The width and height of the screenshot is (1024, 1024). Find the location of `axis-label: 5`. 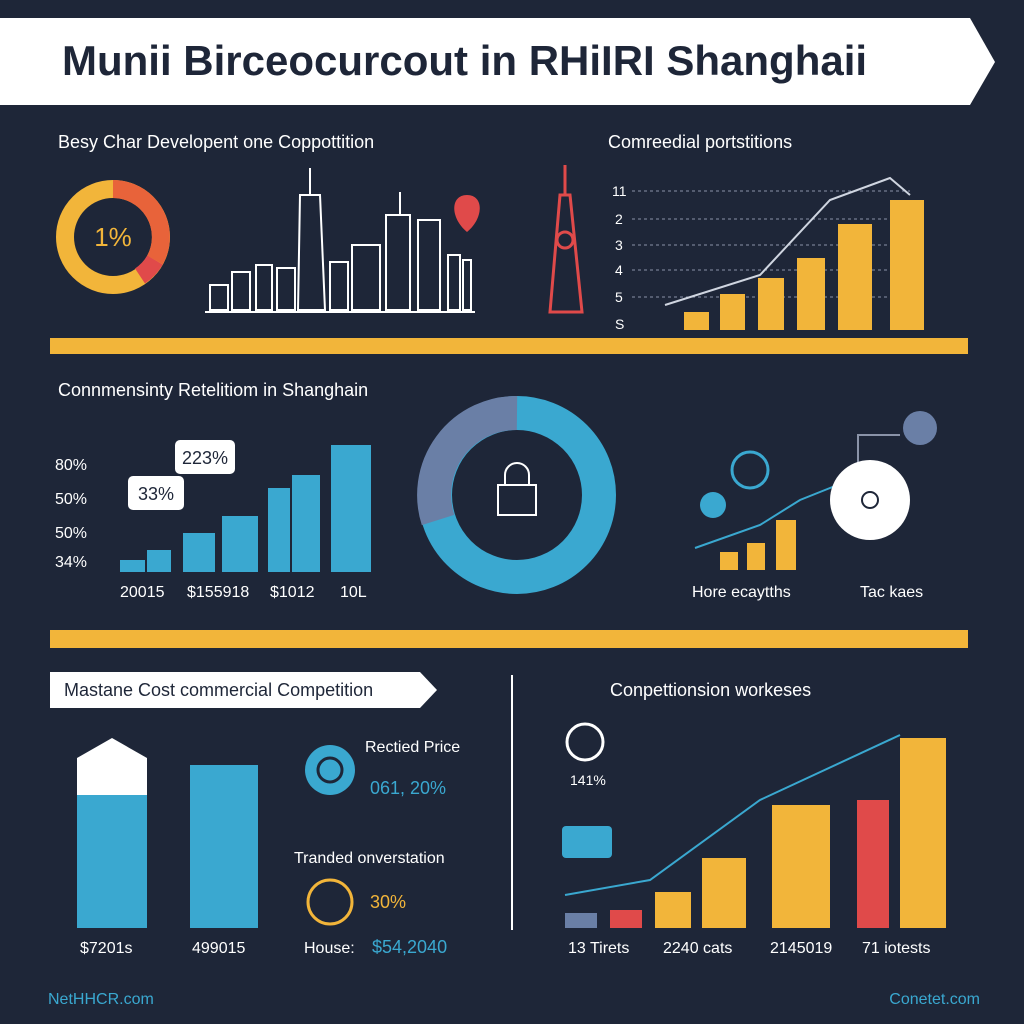

axis-label: 5 is located at coordinates (619, 297).